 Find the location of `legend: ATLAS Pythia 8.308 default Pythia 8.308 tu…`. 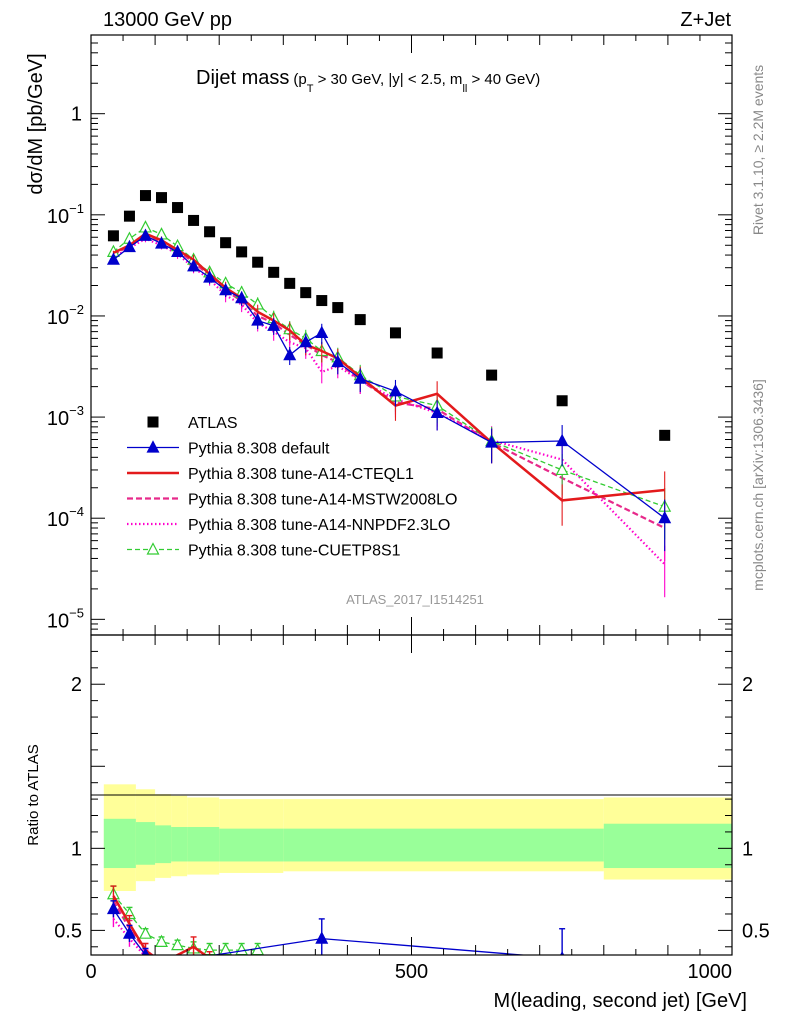

legend: ATLAS Pythia 8.308 default Pythia 8.308 tu… is located at coordinates (292, 487).